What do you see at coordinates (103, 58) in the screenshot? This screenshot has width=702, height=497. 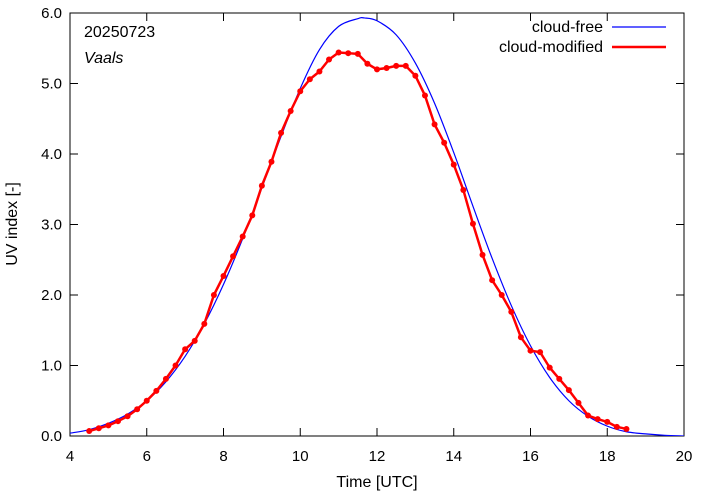 I see `location-label: Vaals` at bounding box center [103, 58].